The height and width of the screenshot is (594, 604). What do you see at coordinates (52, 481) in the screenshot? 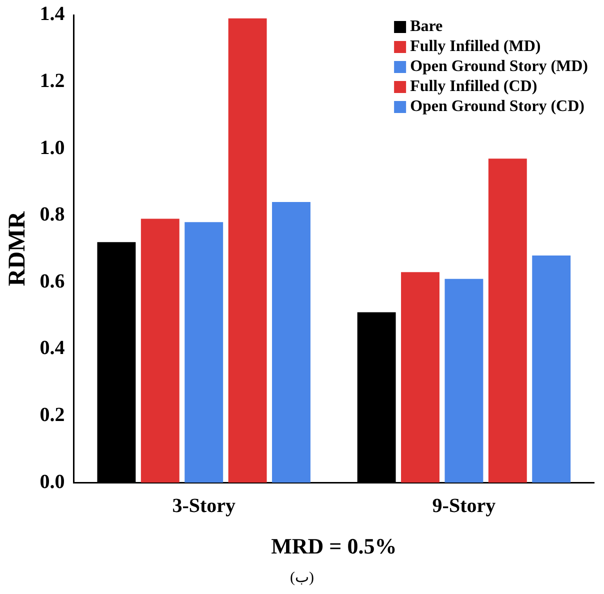
I see `y-tick-label: 0.0` at bounding box center [52, 481].